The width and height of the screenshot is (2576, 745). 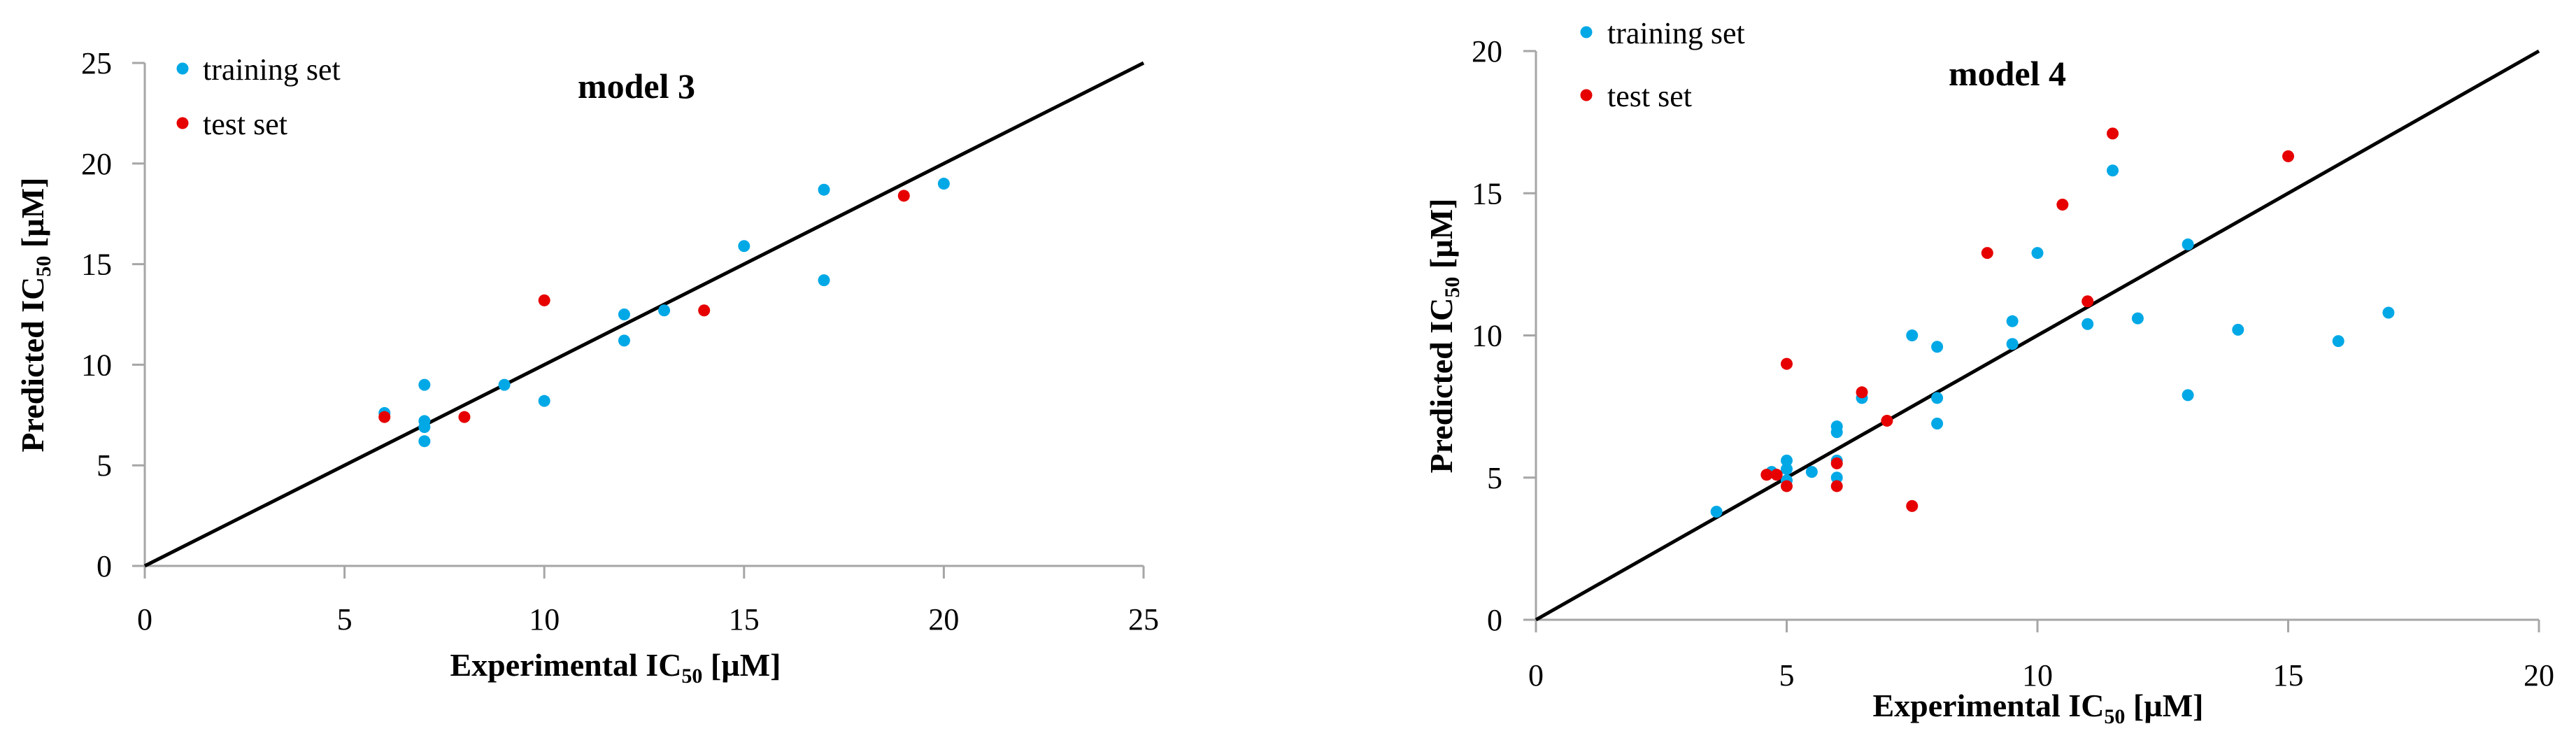 What do you see at coordinates (2007, 73) in the screenshot?
I see `chart-title: model 4` at bounding box center [2007, 73].